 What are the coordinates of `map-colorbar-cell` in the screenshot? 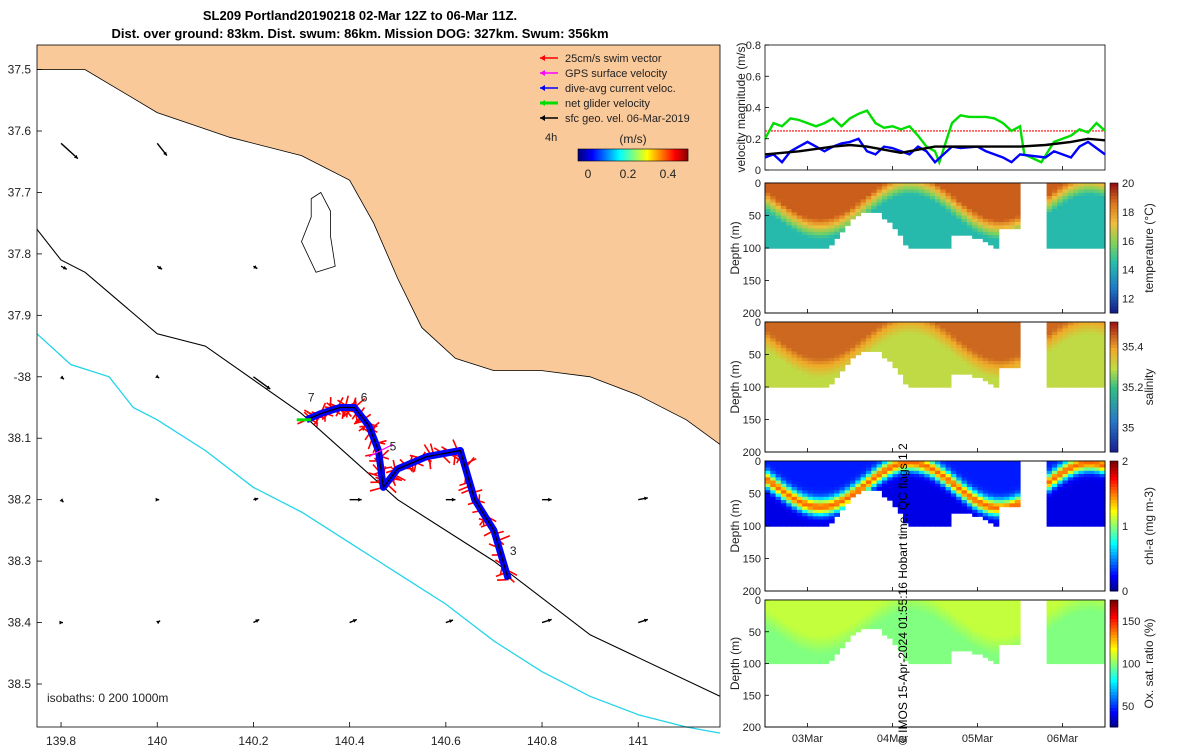 It's located at (641, 155).